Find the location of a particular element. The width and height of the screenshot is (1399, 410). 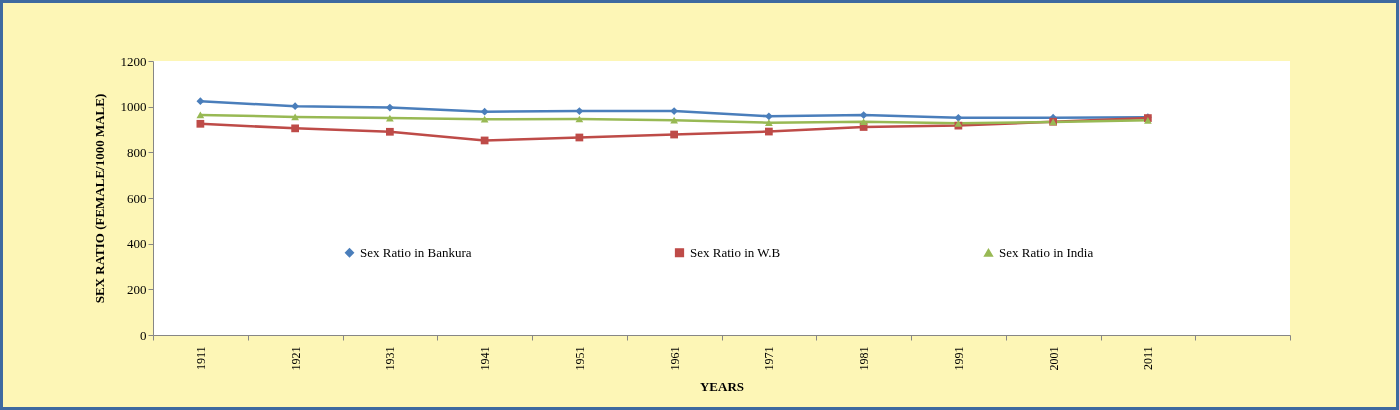

x-tick-label: 1951 is located at coordinates (579, 358).